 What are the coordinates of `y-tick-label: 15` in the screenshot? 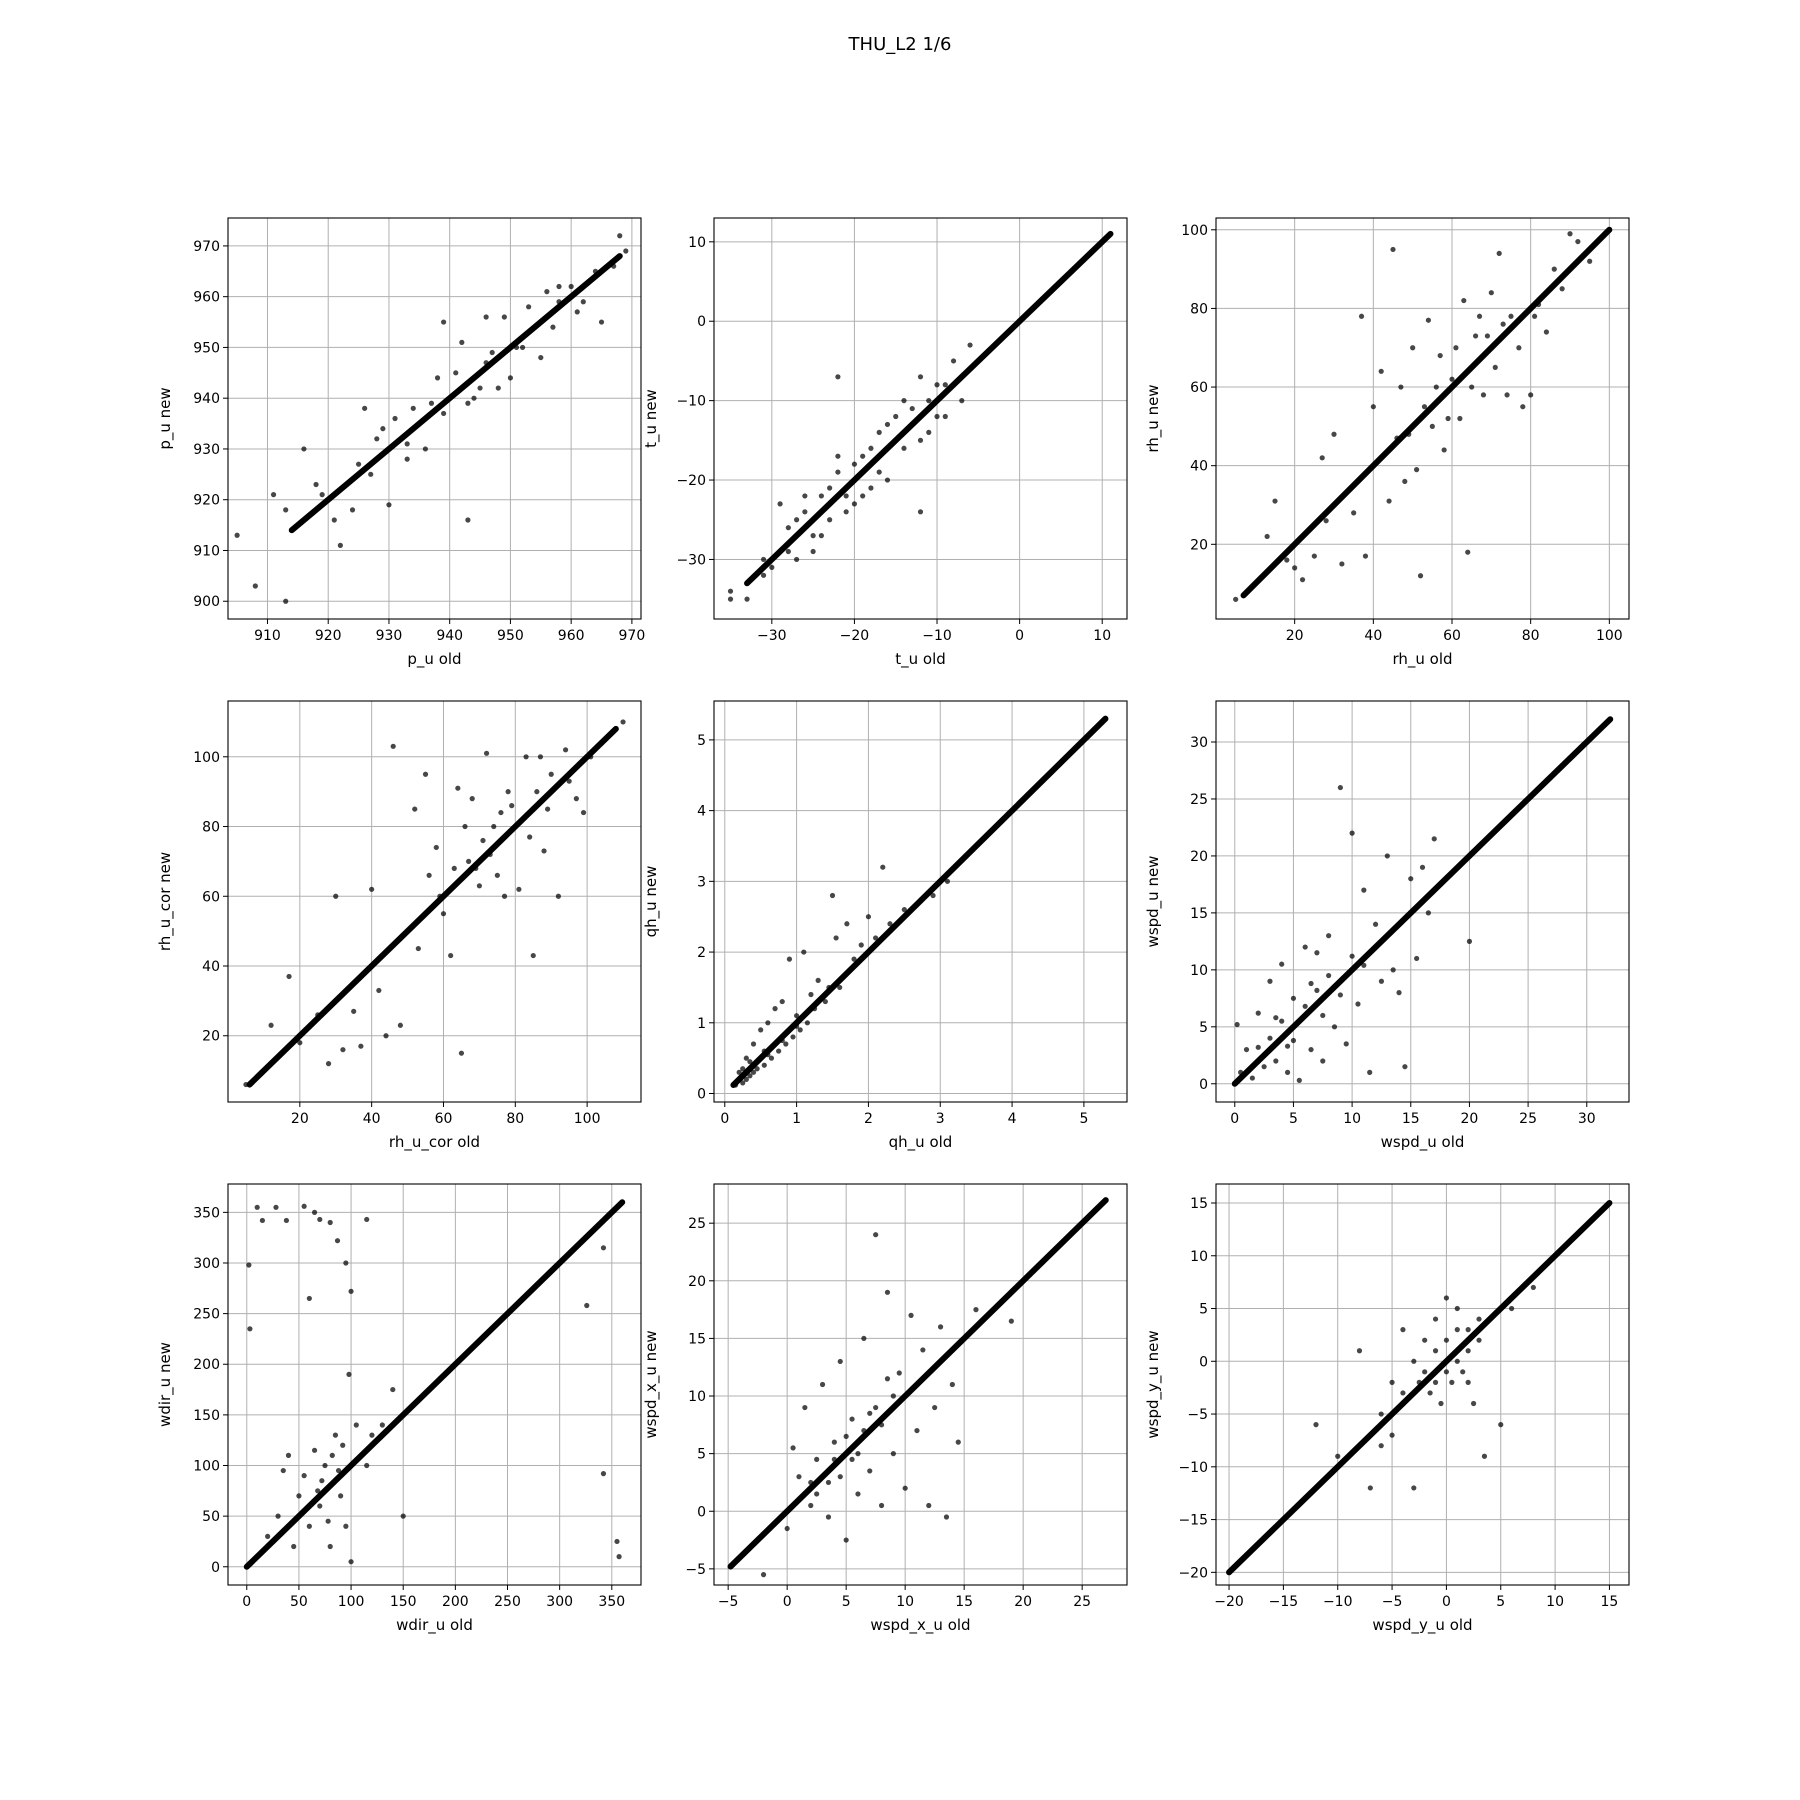 It's located at (1199, 914).